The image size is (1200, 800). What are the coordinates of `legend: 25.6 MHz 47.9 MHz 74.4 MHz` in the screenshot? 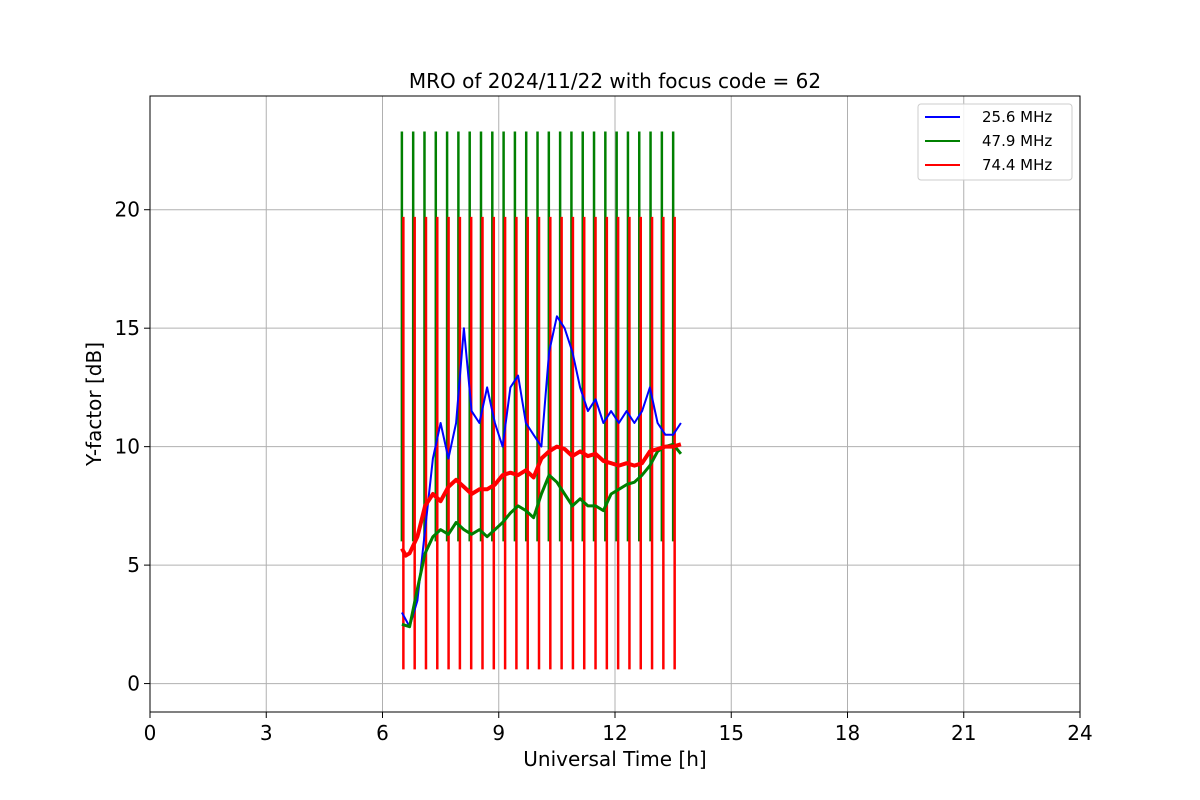 It's located at (995, 142).